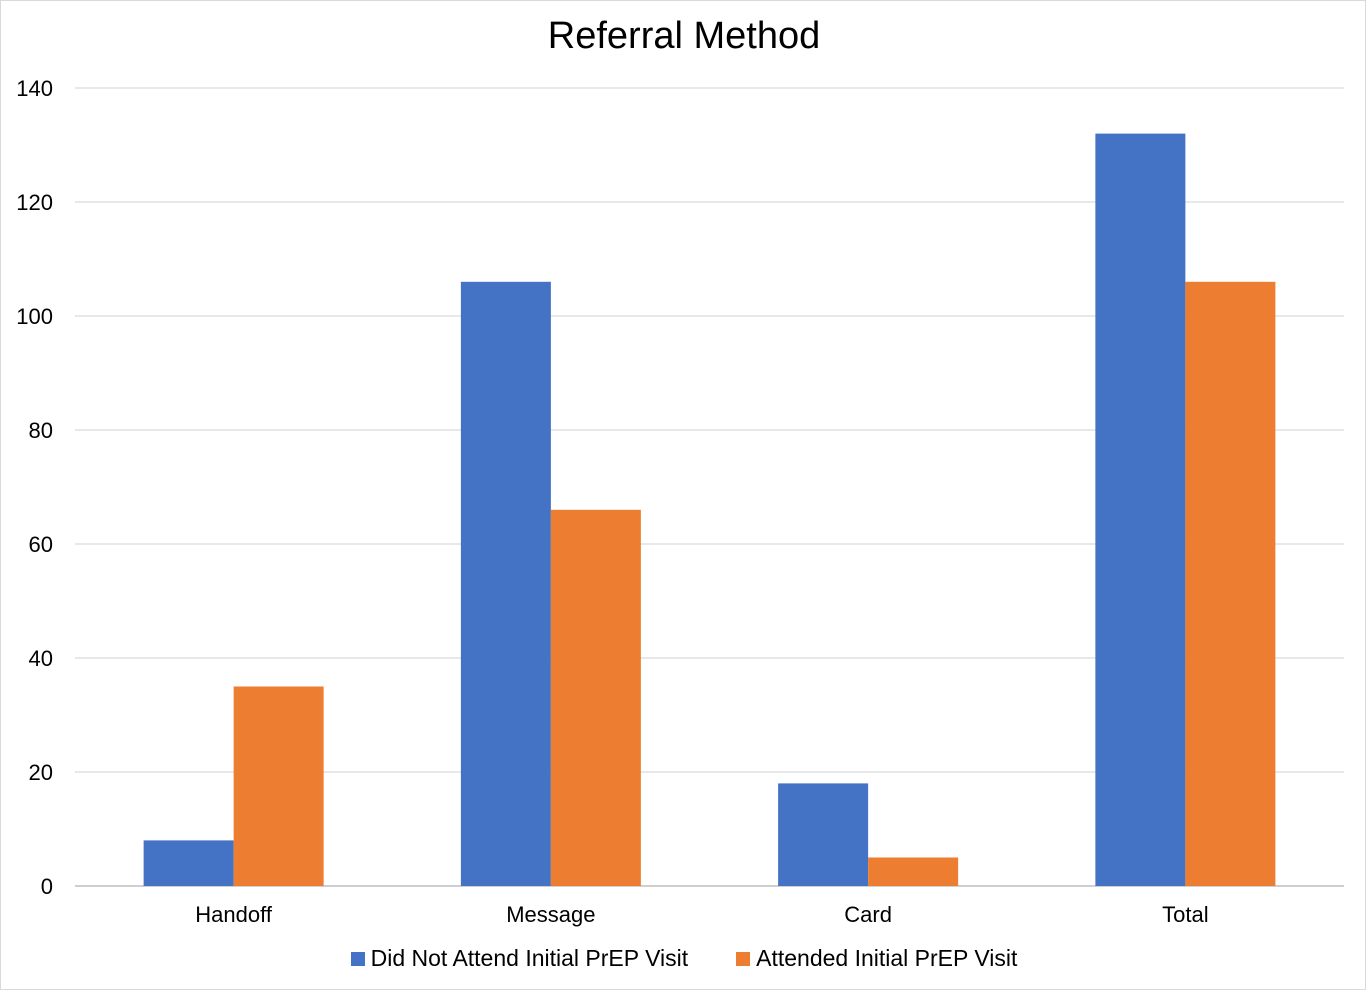 Image resolution: width=1366 pixels, height=991 pixels. Describe the element at coordinates (41, 772) in the screenshot. I see `y-tick-label: 20` at that location.